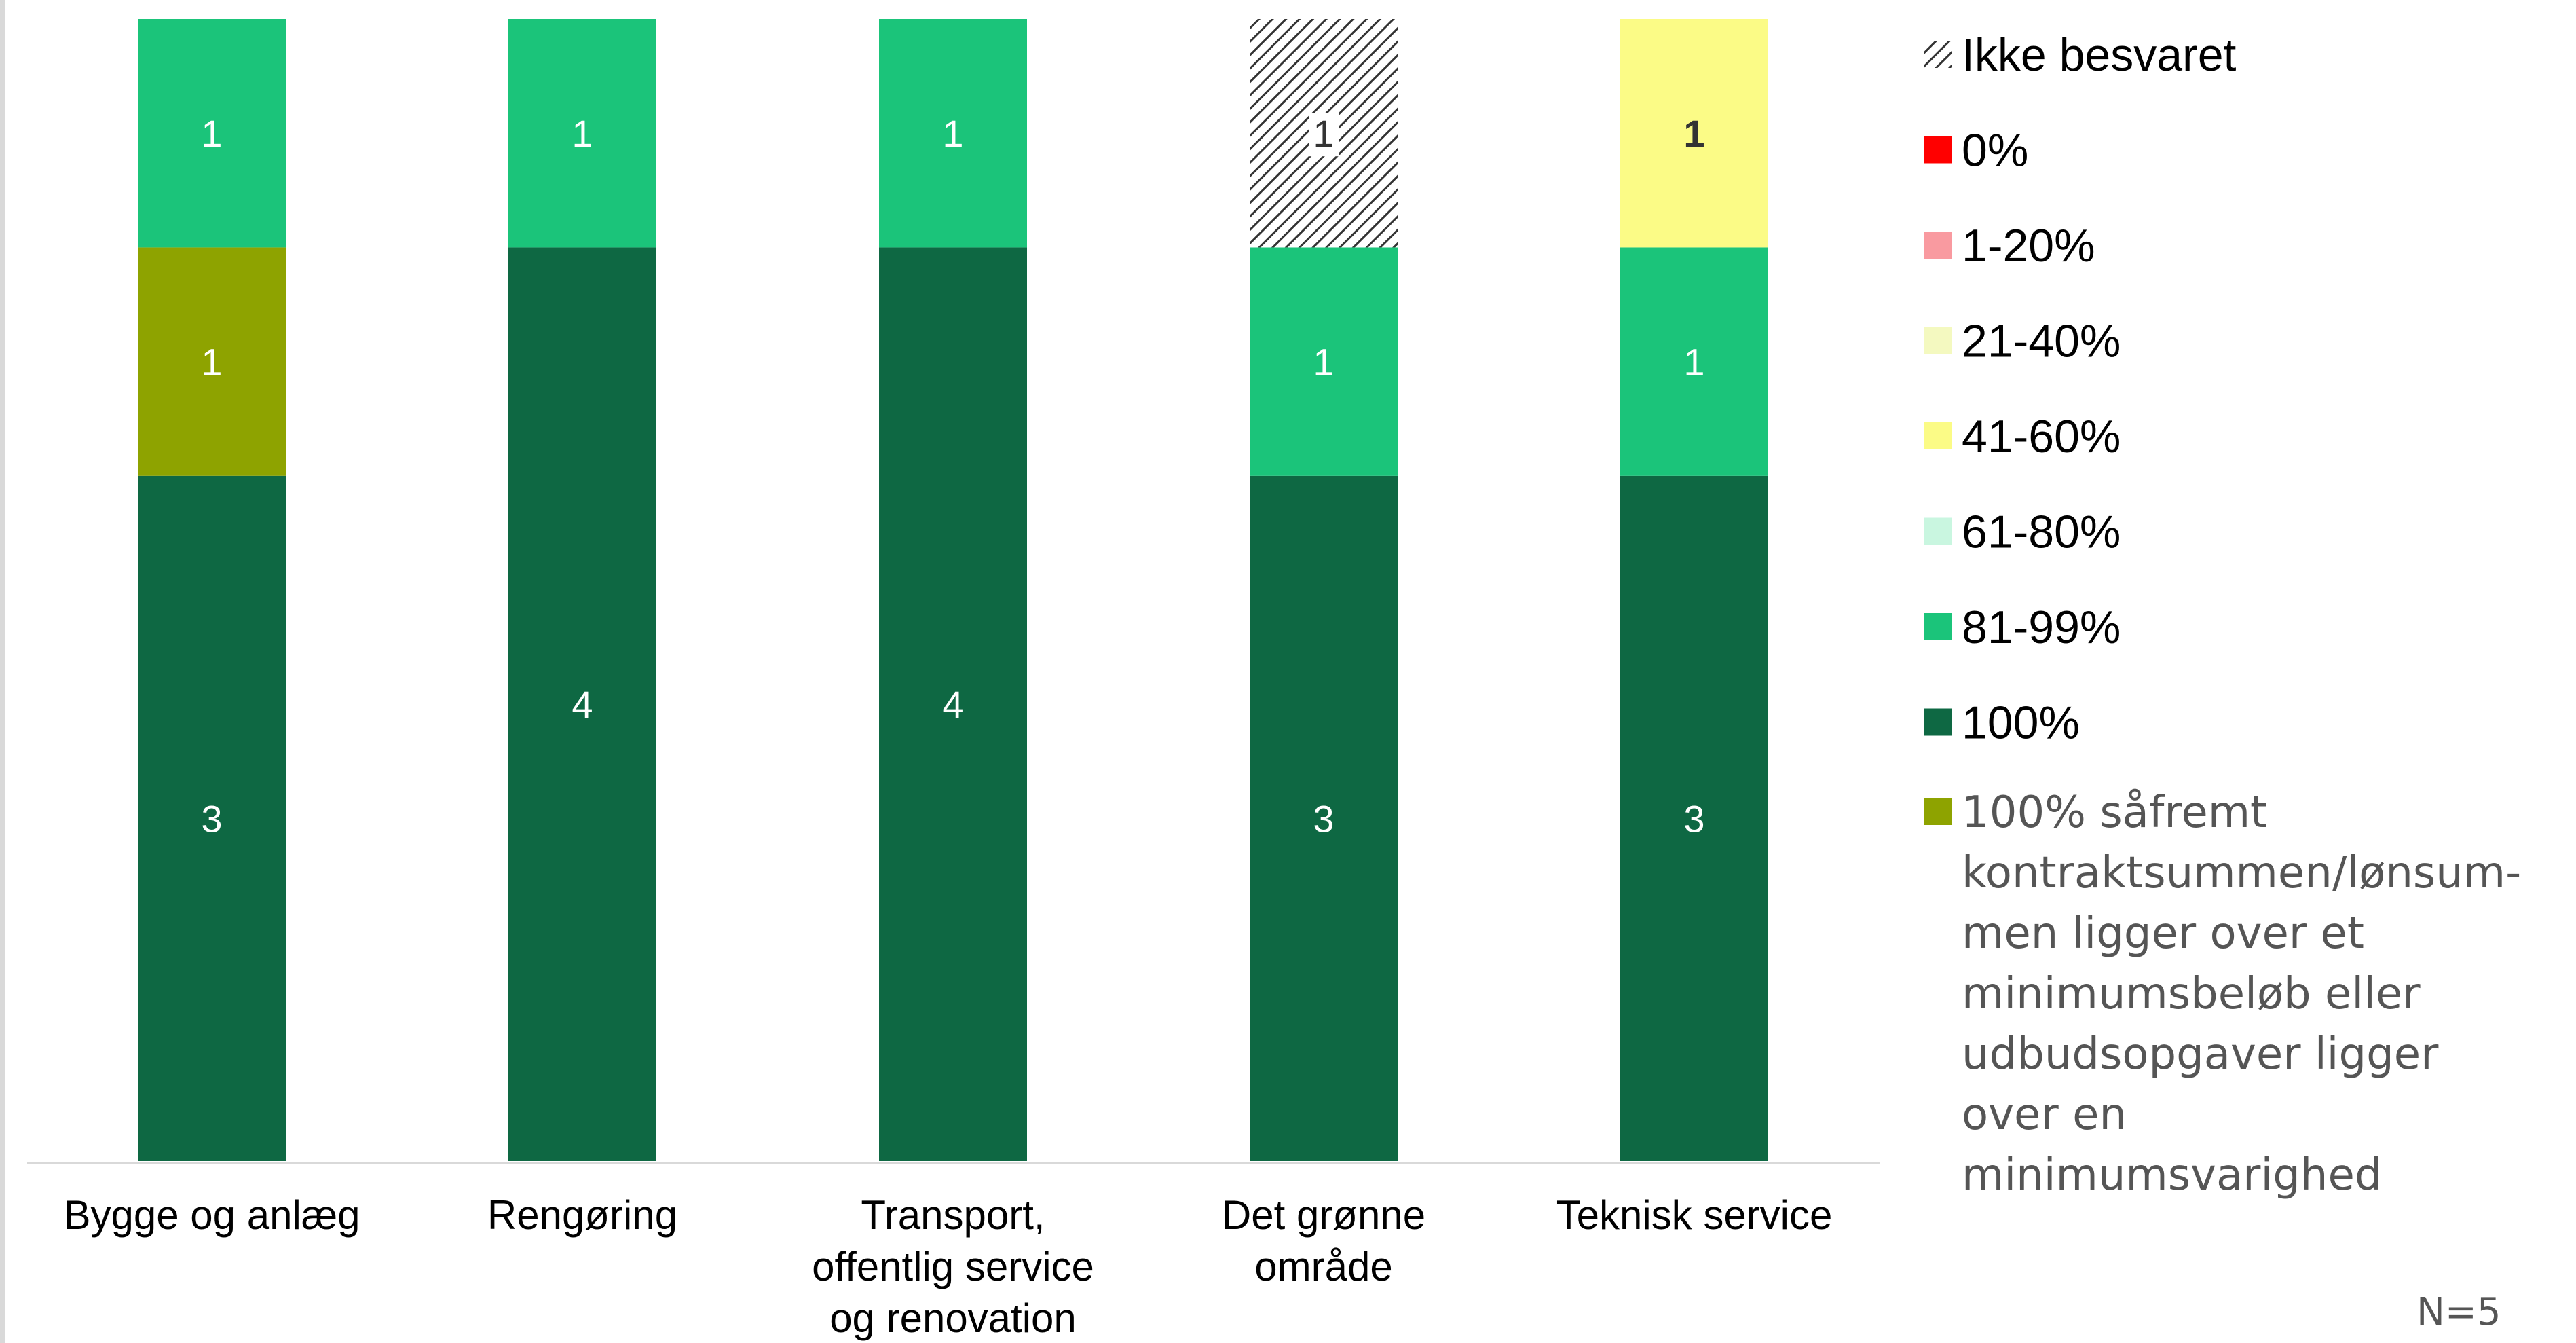 This screenshot has height=1343, width=2576. What do you see at coordinates (2042, 532) in the screenshot?
I see `legend-label: 61-80%` at bounding box center [2042, 532].